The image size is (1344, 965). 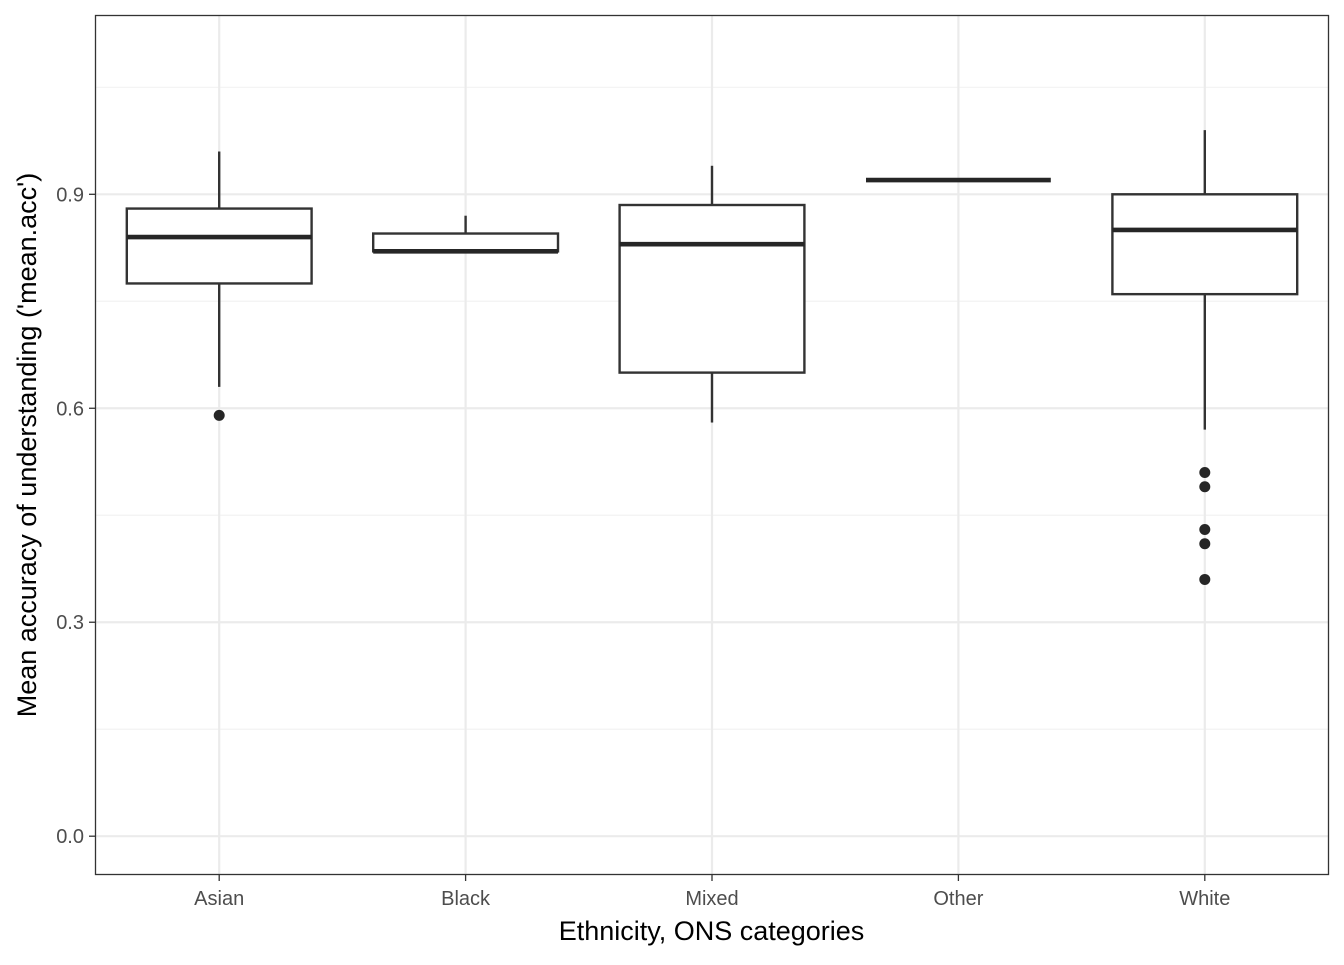 What do you see at coordinates (219, 899) in the screenshot?
I see `x-tick-label: Asian` at bounding box center [219, 899].